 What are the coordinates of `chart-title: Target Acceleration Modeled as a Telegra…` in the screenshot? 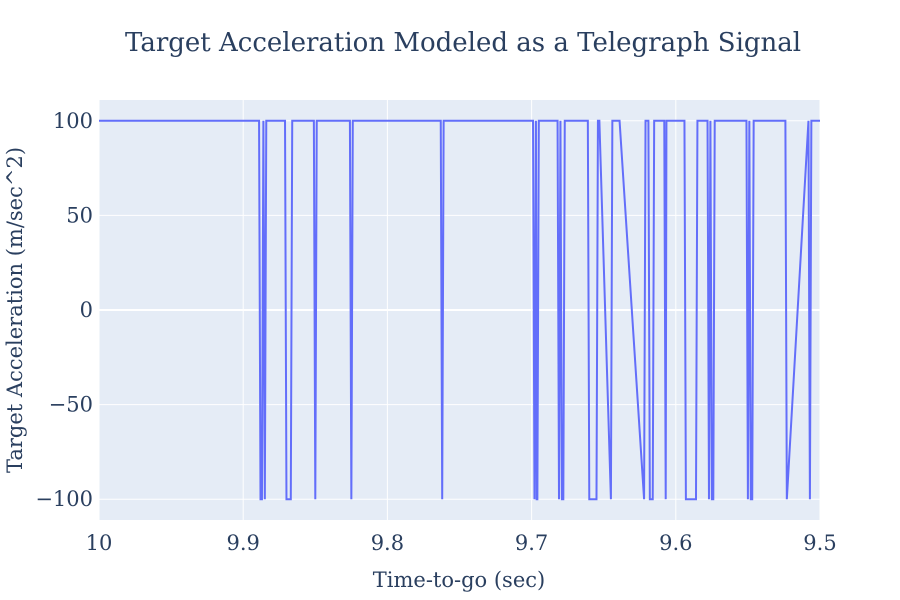 It's located at (463, 43).